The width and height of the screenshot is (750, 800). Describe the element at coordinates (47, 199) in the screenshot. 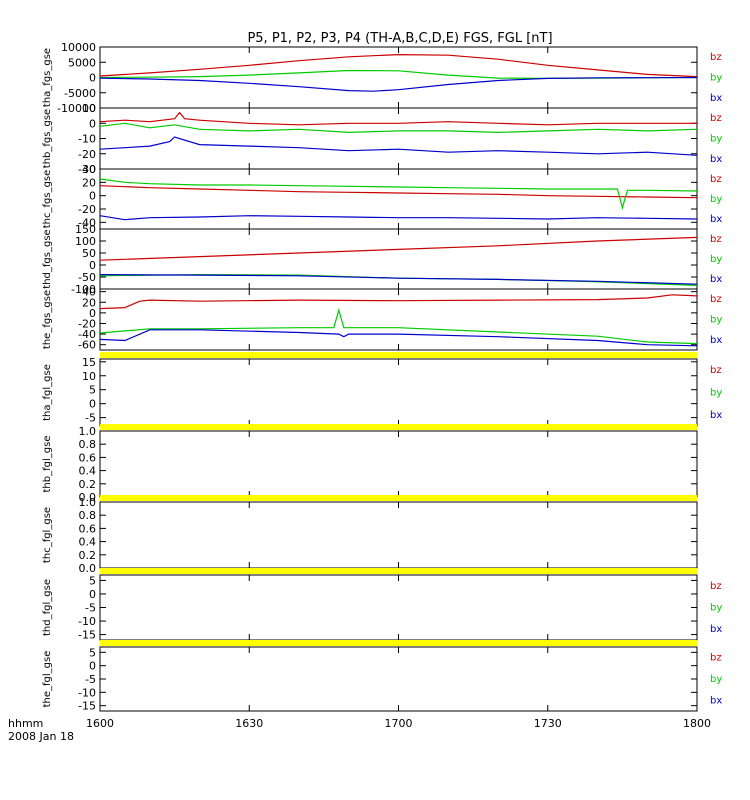

I see `ylabel-thc_fgs_gse: thc_fgs_gse` at that location.